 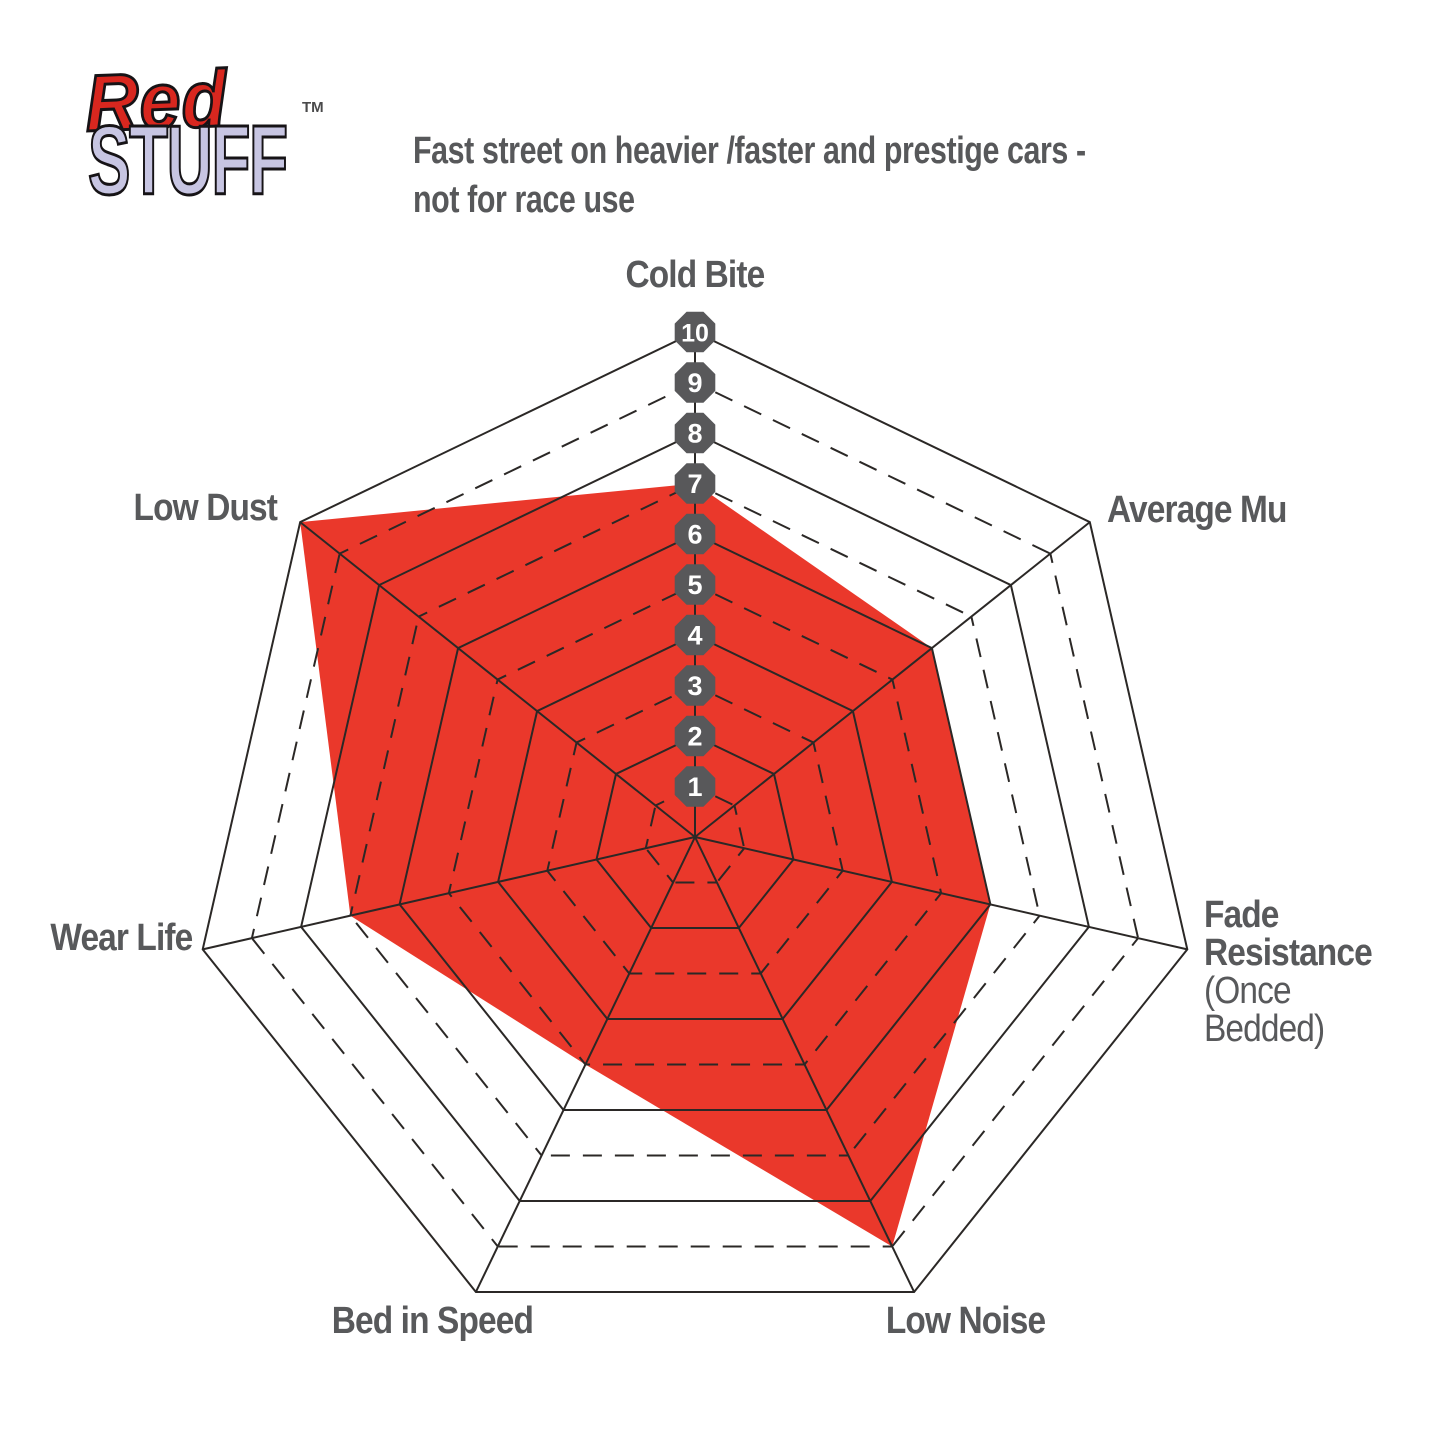 I want to click on axis-label-cold-bite: Cold Bite, so click(x=695, y=275).